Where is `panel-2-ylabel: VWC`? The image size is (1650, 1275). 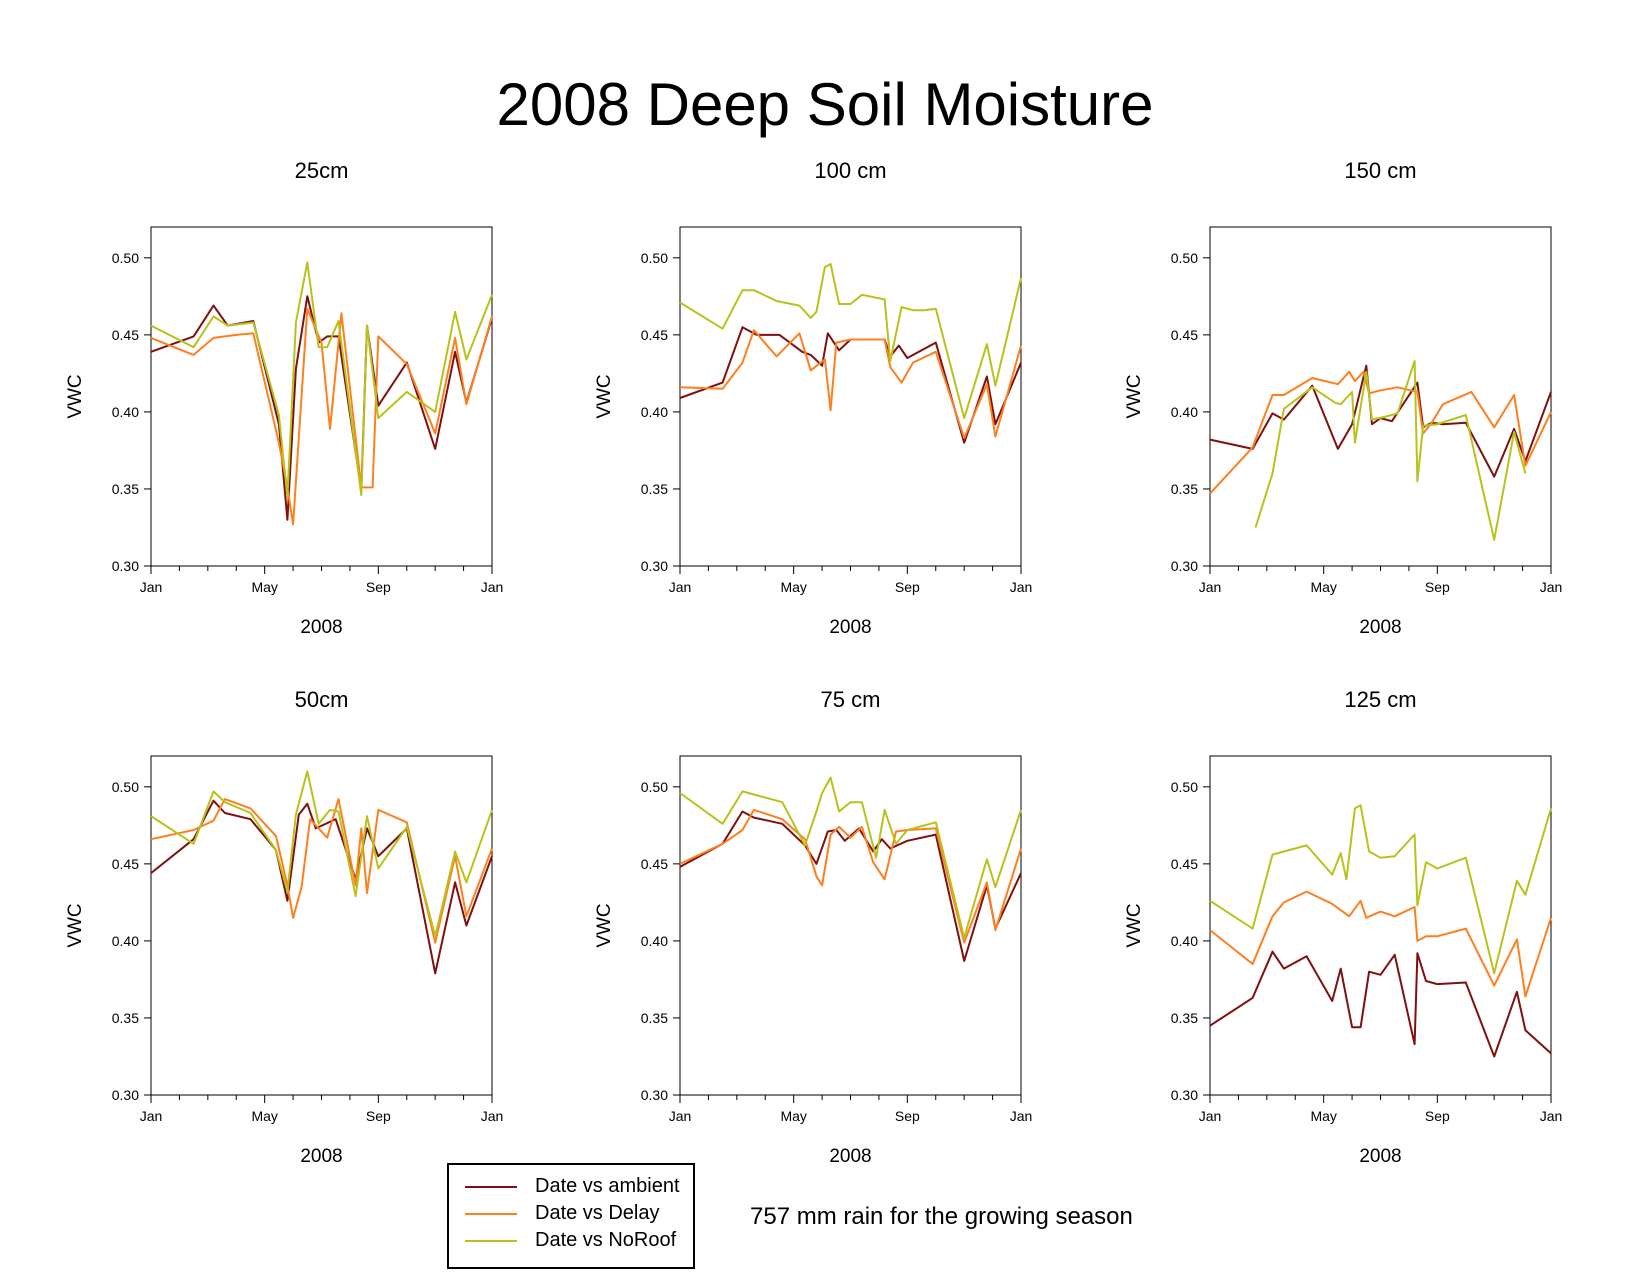
panel-2-ylabel: VWC is located at coordinates (604, 396).